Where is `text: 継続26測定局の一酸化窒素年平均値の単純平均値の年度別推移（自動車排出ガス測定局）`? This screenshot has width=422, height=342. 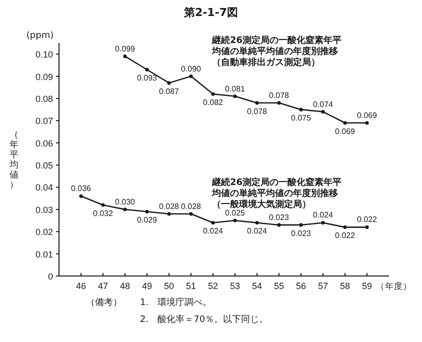 text: 継続26測定局の一酸化窒素年平均値の単純平均値の年度別推移（自動車排出ガス測定局） is located at coordinates (277, 52).